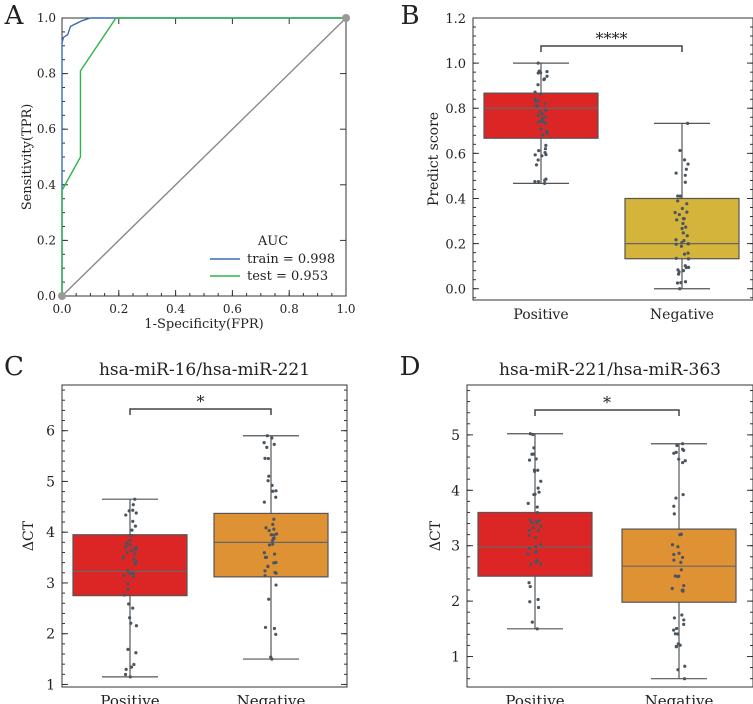 Image resolution: width=753 pixels, height=704 pixels. What do you see at coordinates (455, 602) in the screenshot?
I see `panel-d-y-tick-label: 2` at bounding box center [455, 602].